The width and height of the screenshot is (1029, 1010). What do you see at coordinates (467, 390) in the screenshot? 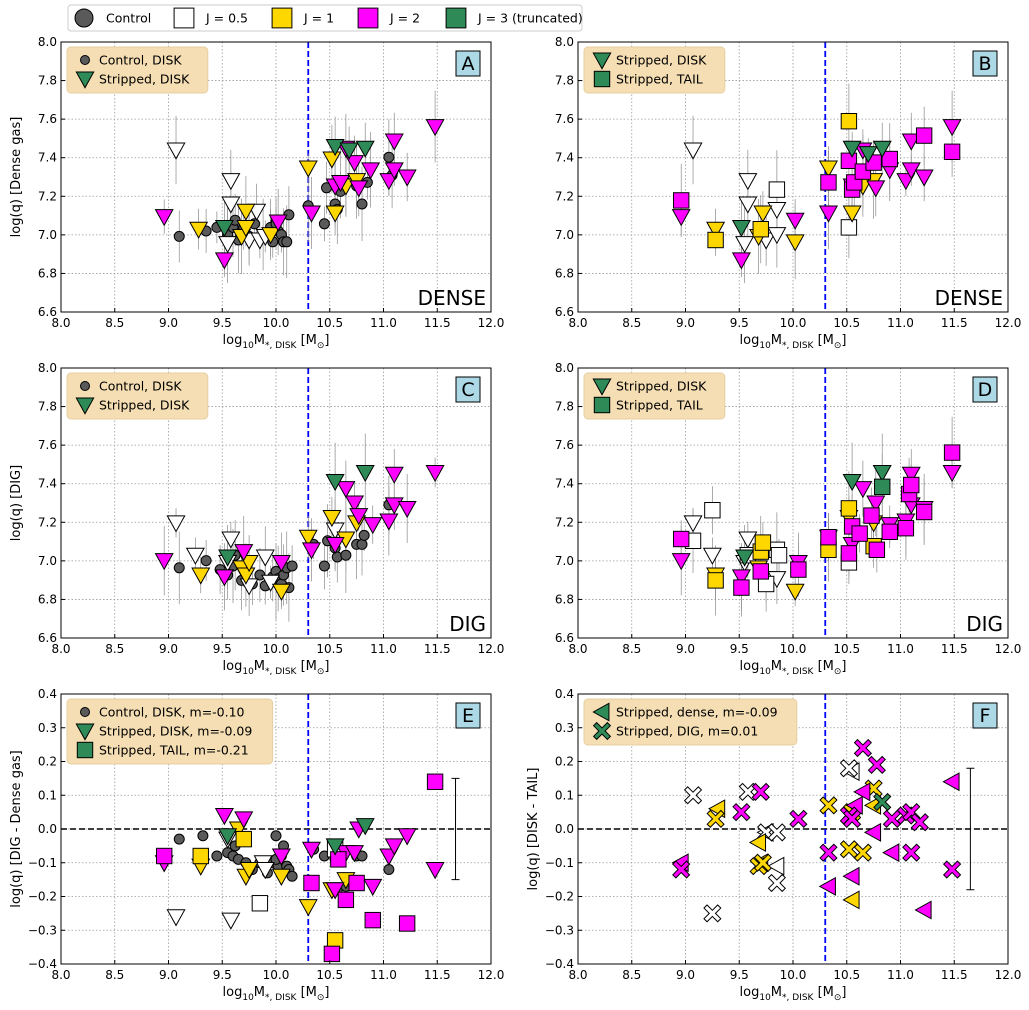
I see `panel-id-letter: C` at bounding box center [467, 390].